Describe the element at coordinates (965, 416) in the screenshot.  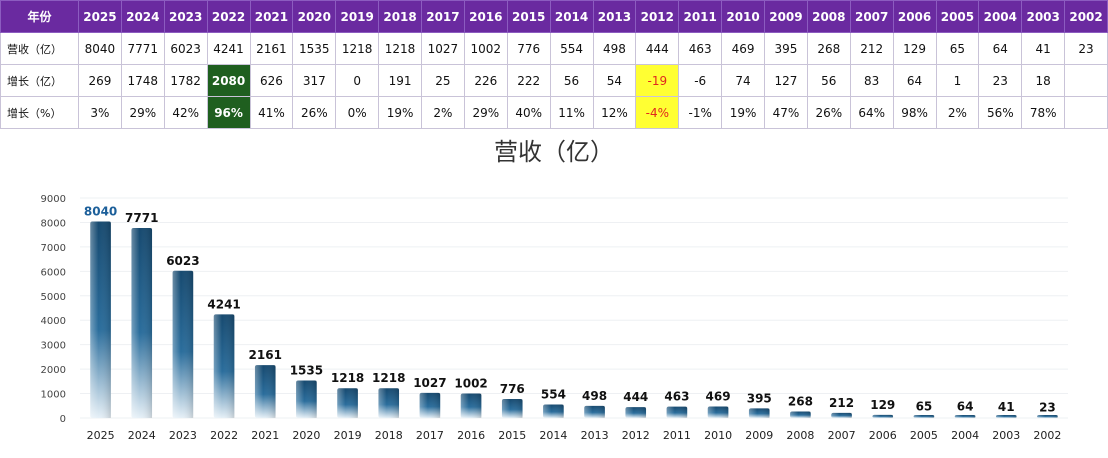
I see `bar-shade-2004` at that location.